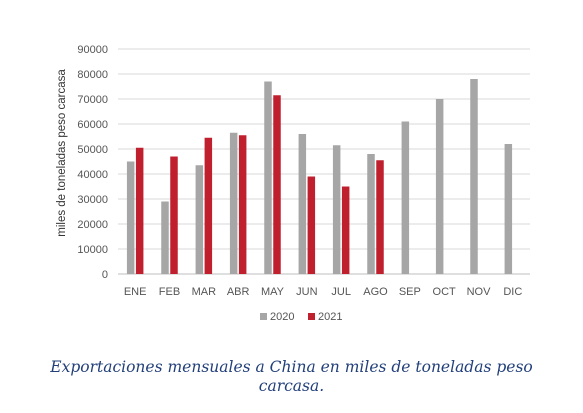  Describe the element at coordinates (479, 292) in the screenshot. I see `x-tick-label: NOV` at that location.